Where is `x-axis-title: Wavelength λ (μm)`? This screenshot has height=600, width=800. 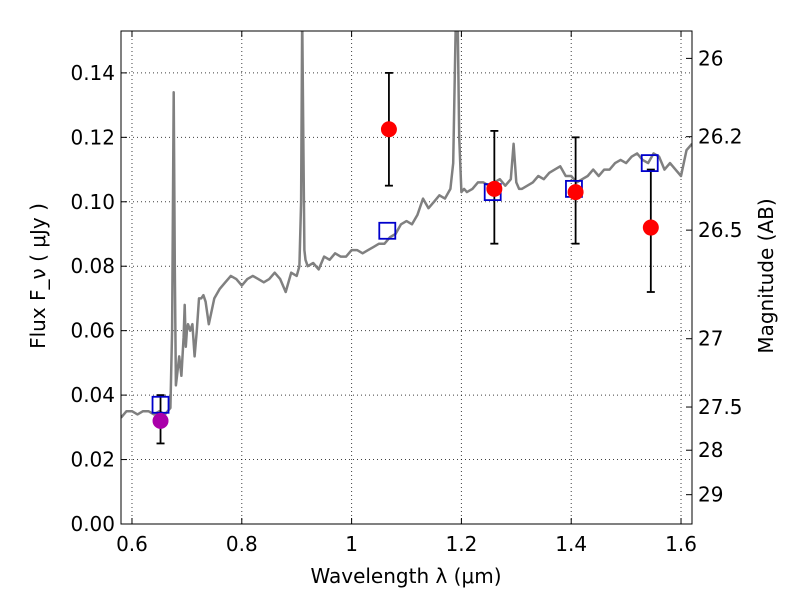
x-axis-title: Wavelength λ (μm) is located at coordinates (405, 576).